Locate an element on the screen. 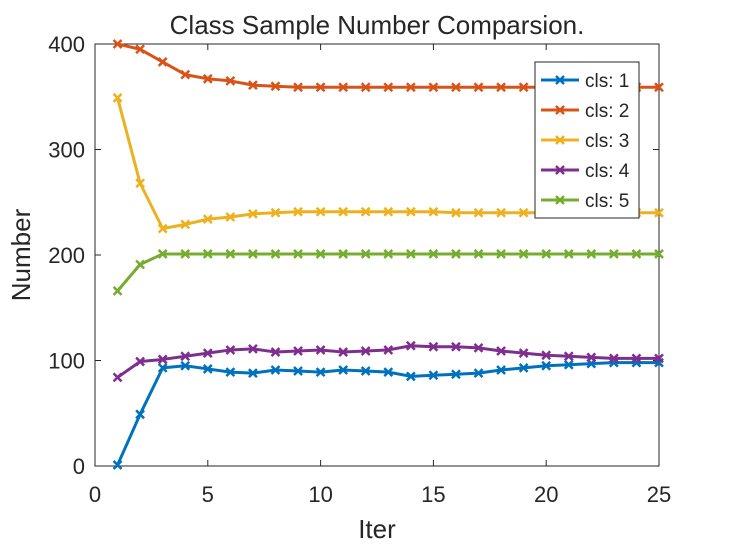 This screenshot has height=547, width=729. y-tick-label: 400 is located at coordinates (66, 44).